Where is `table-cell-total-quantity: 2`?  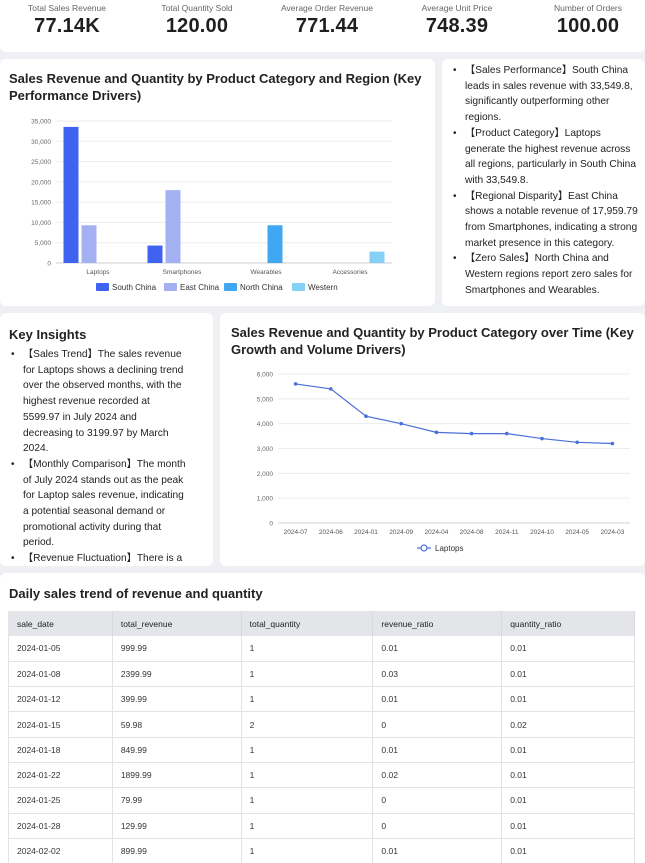
table-cell-total-quantity: 2 is located at coordinates (307, 724).